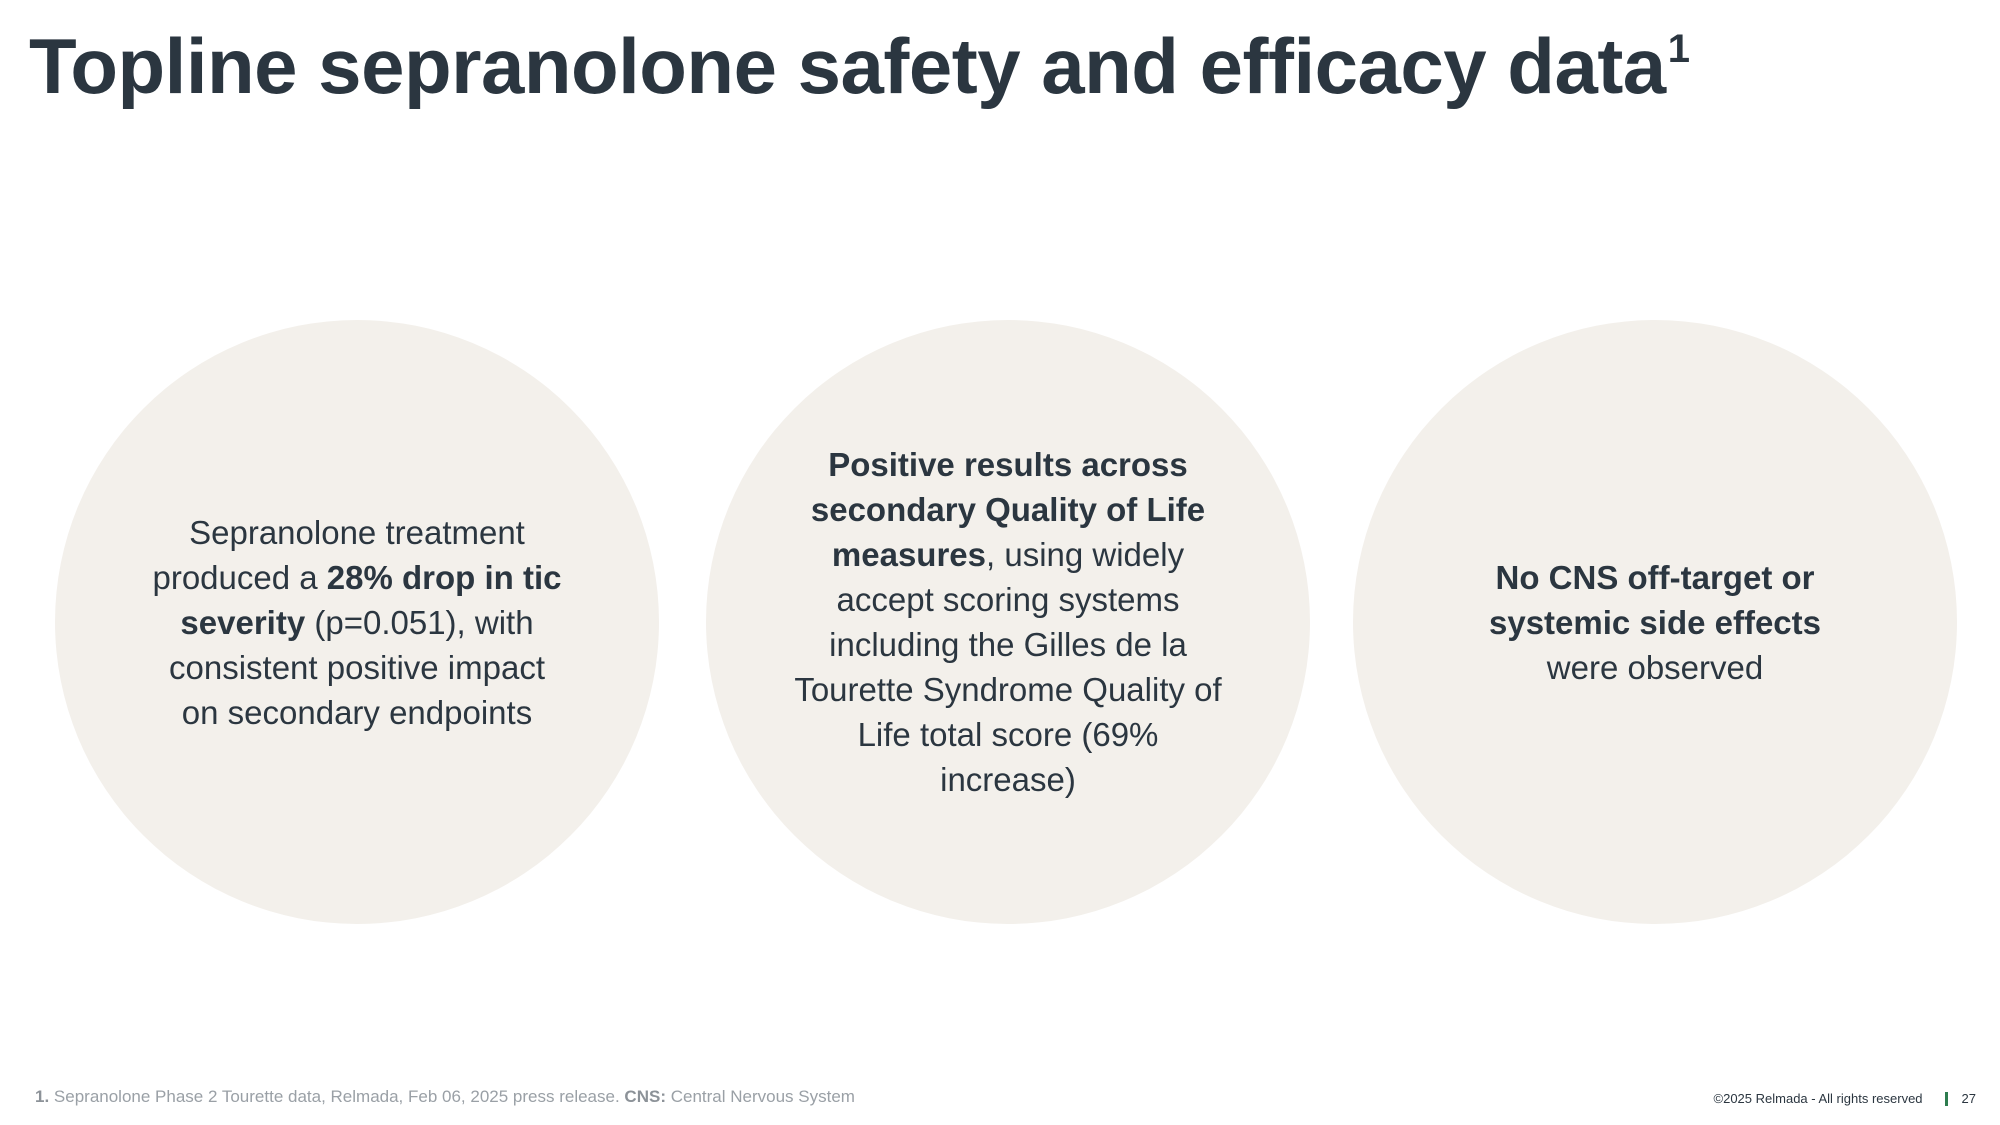 The image size is (2000, 1125). Describe the element at coordinates (1968, 1098) in the screenshot. I see `page-number: 27` at that location.